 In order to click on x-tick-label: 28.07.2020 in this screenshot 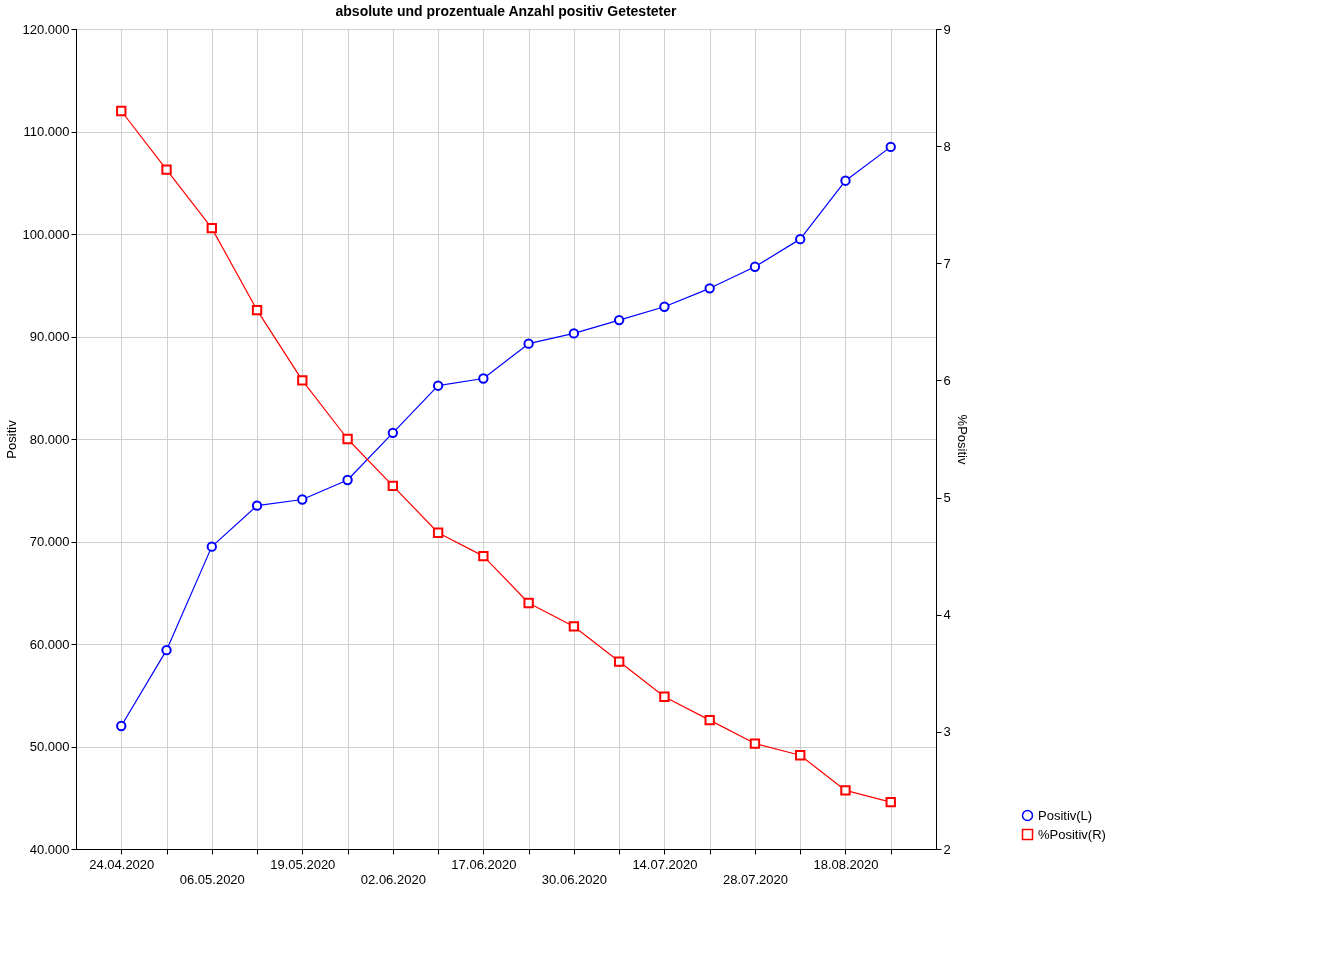, I will do `click(755, 879)`.